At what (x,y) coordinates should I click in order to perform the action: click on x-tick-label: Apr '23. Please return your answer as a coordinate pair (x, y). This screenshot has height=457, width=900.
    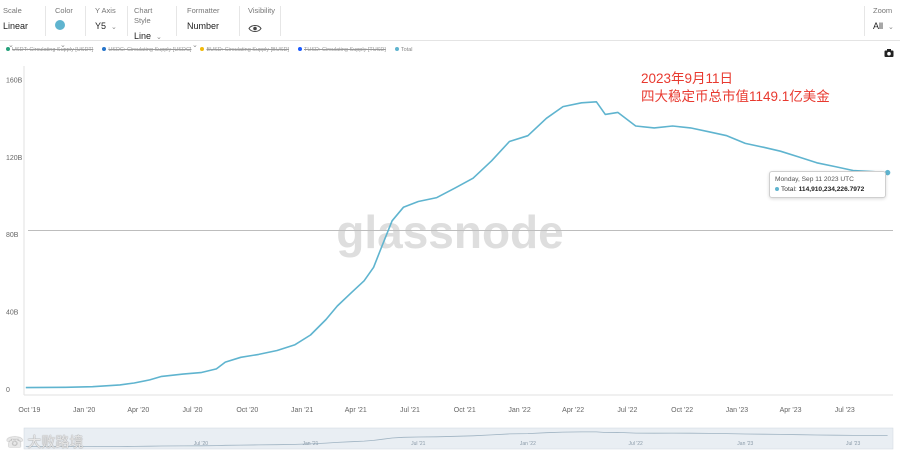
    Looking at the image, I should click on (791, 410).